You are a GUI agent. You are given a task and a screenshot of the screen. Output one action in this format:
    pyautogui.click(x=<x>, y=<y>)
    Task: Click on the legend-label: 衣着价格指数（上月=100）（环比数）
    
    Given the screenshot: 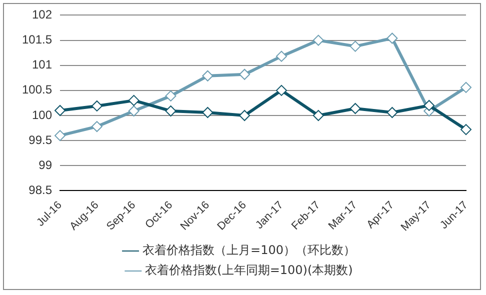 What is the action you would take?
    pyautogui.click(x=249, y=250)
    